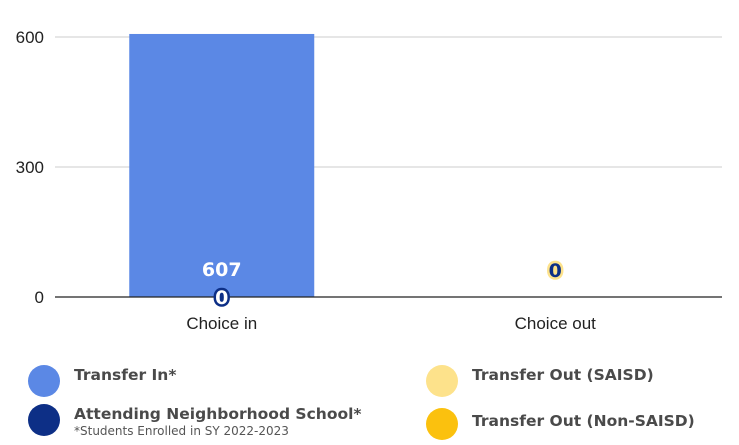 The height and width of the screenshot is (445, 739). Describe the element at coordinates (125, 375) in the screenshot. I see `legend-label-transfer-in: Transfer In*` at that location.